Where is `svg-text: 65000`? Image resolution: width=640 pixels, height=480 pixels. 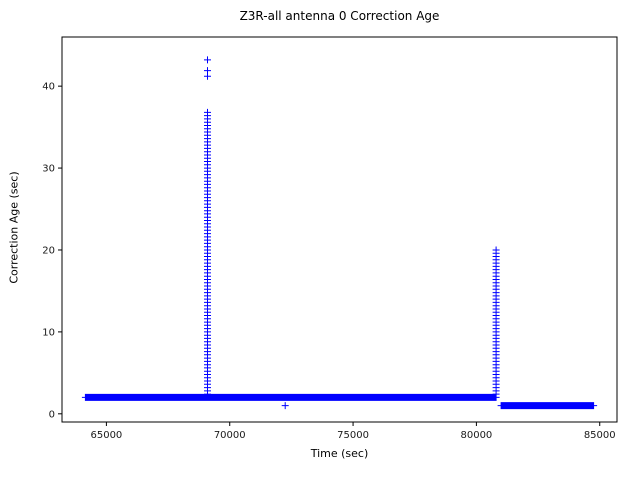 svg-text: 65000 is located at coordinates (106, 435).